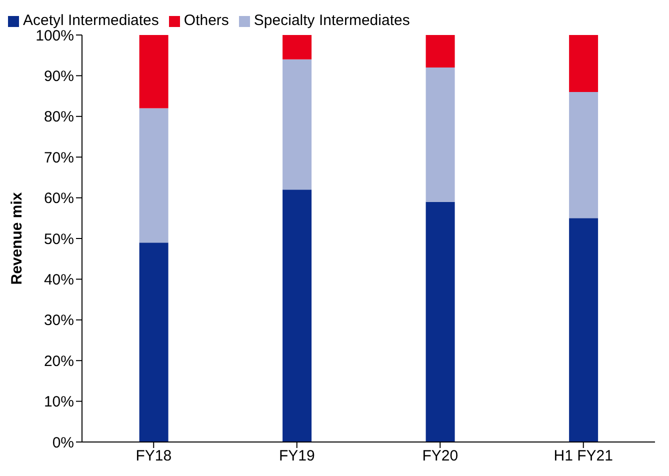 The height and width of the screenshot is (476, 669). Describe the element at coordinates (59, 280) in the screenshot. I see `y-tick-label: 40%` at that location.